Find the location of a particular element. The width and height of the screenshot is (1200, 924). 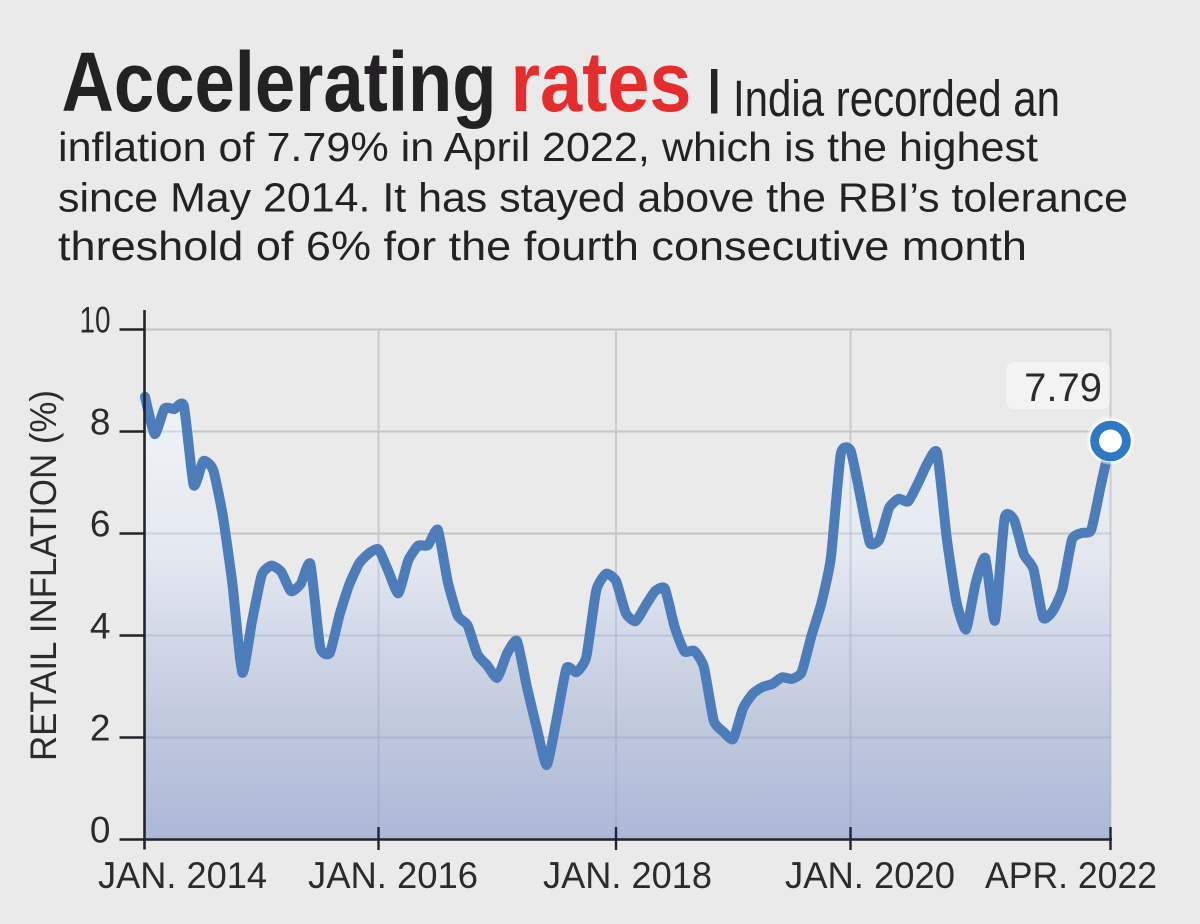

svg-text: JAN. 2016 is located at coordinates (393, 875).